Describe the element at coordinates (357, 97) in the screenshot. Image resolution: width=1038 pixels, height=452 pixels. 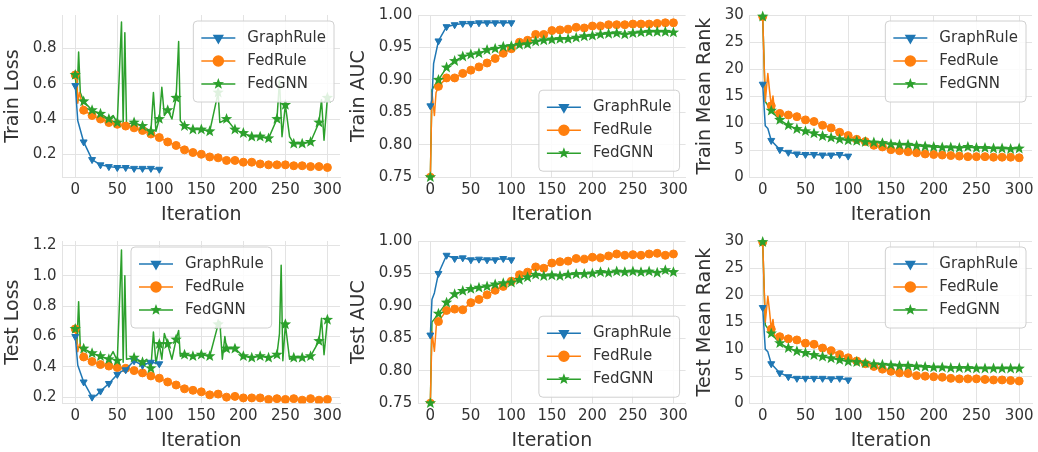
I see `y-axis-title: Train AUC` at that location.